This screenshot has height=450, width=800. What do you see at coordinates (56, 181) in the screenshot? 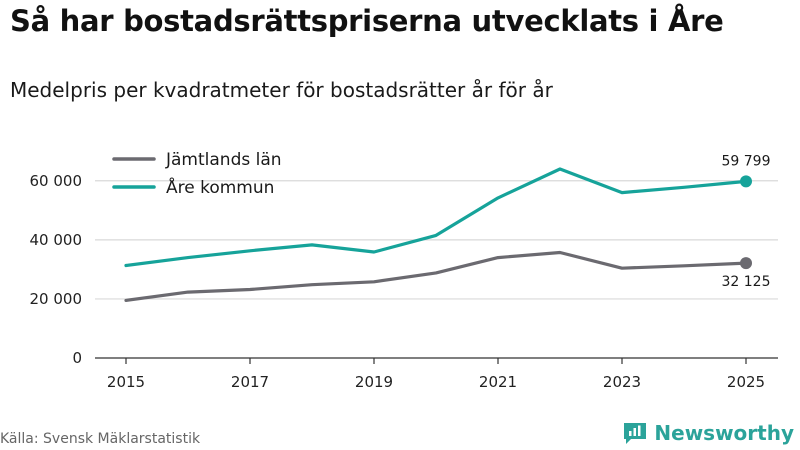
I see `y-tick-label: 60 000` at bounding box center [56, 181].